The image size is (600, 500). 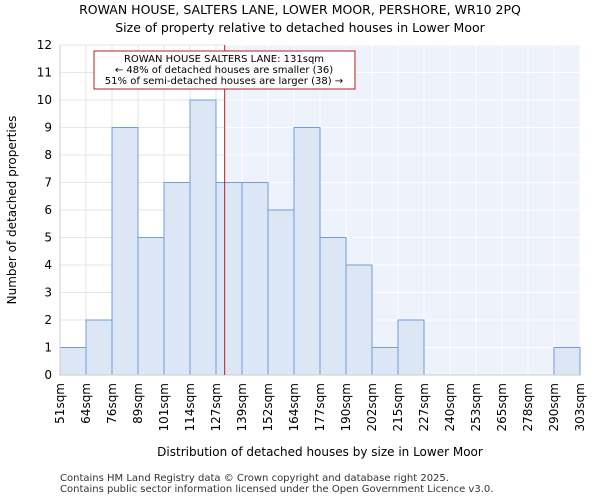 I want to click on x-tick-label: 164sqm, so click(x=294, y=407).